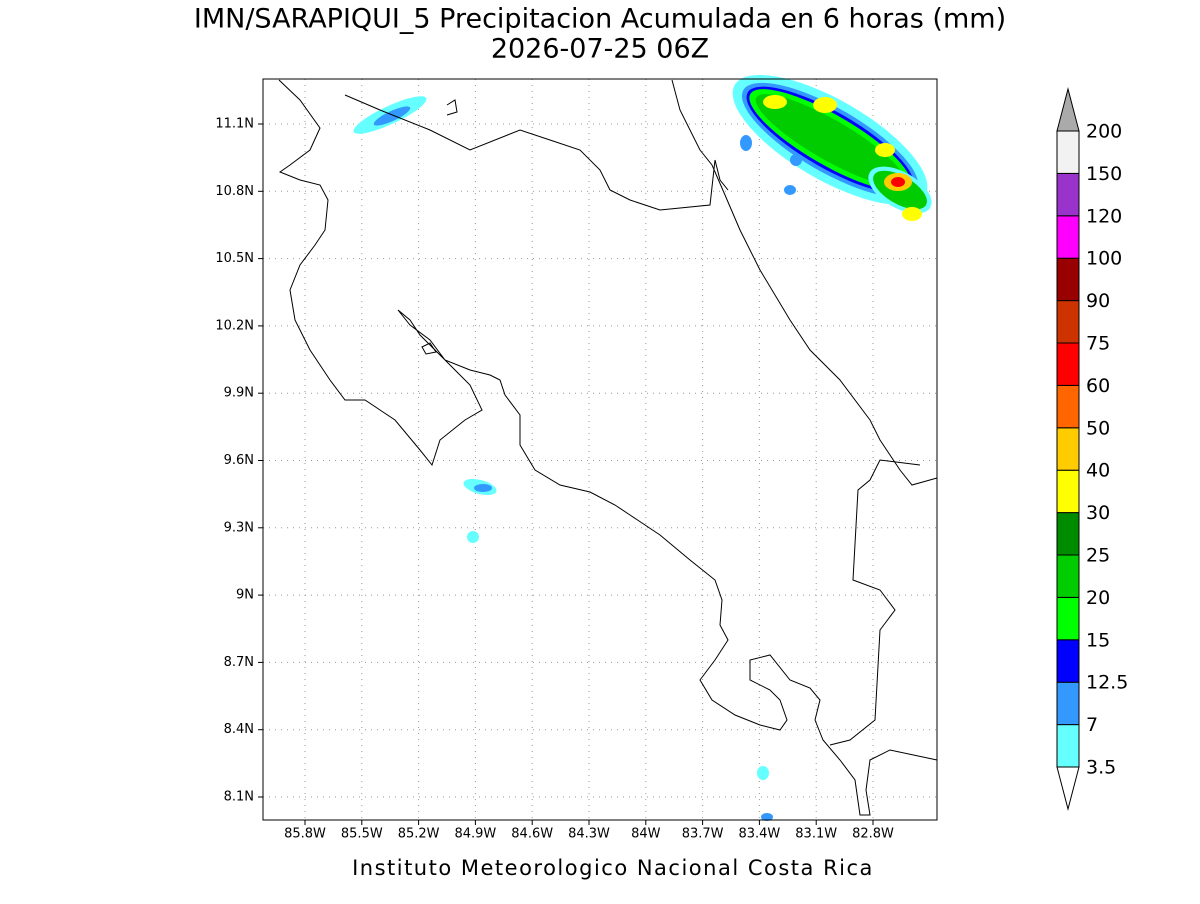 Image resolution: width=1200 pixels, height=904 pixels. What do you see at coordinates (873, 834) in the screenshot?
I see `lon-label: 82.8W` at bounding box center [873, 834].